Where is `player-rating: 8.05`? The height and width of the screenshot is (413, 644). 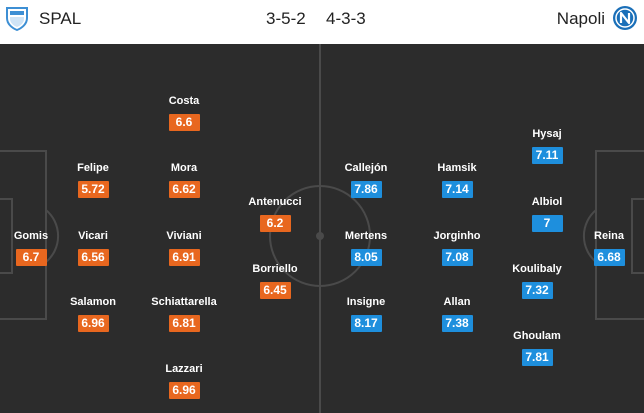 player-rating: 8.05 is located at coordinates (366, 257).